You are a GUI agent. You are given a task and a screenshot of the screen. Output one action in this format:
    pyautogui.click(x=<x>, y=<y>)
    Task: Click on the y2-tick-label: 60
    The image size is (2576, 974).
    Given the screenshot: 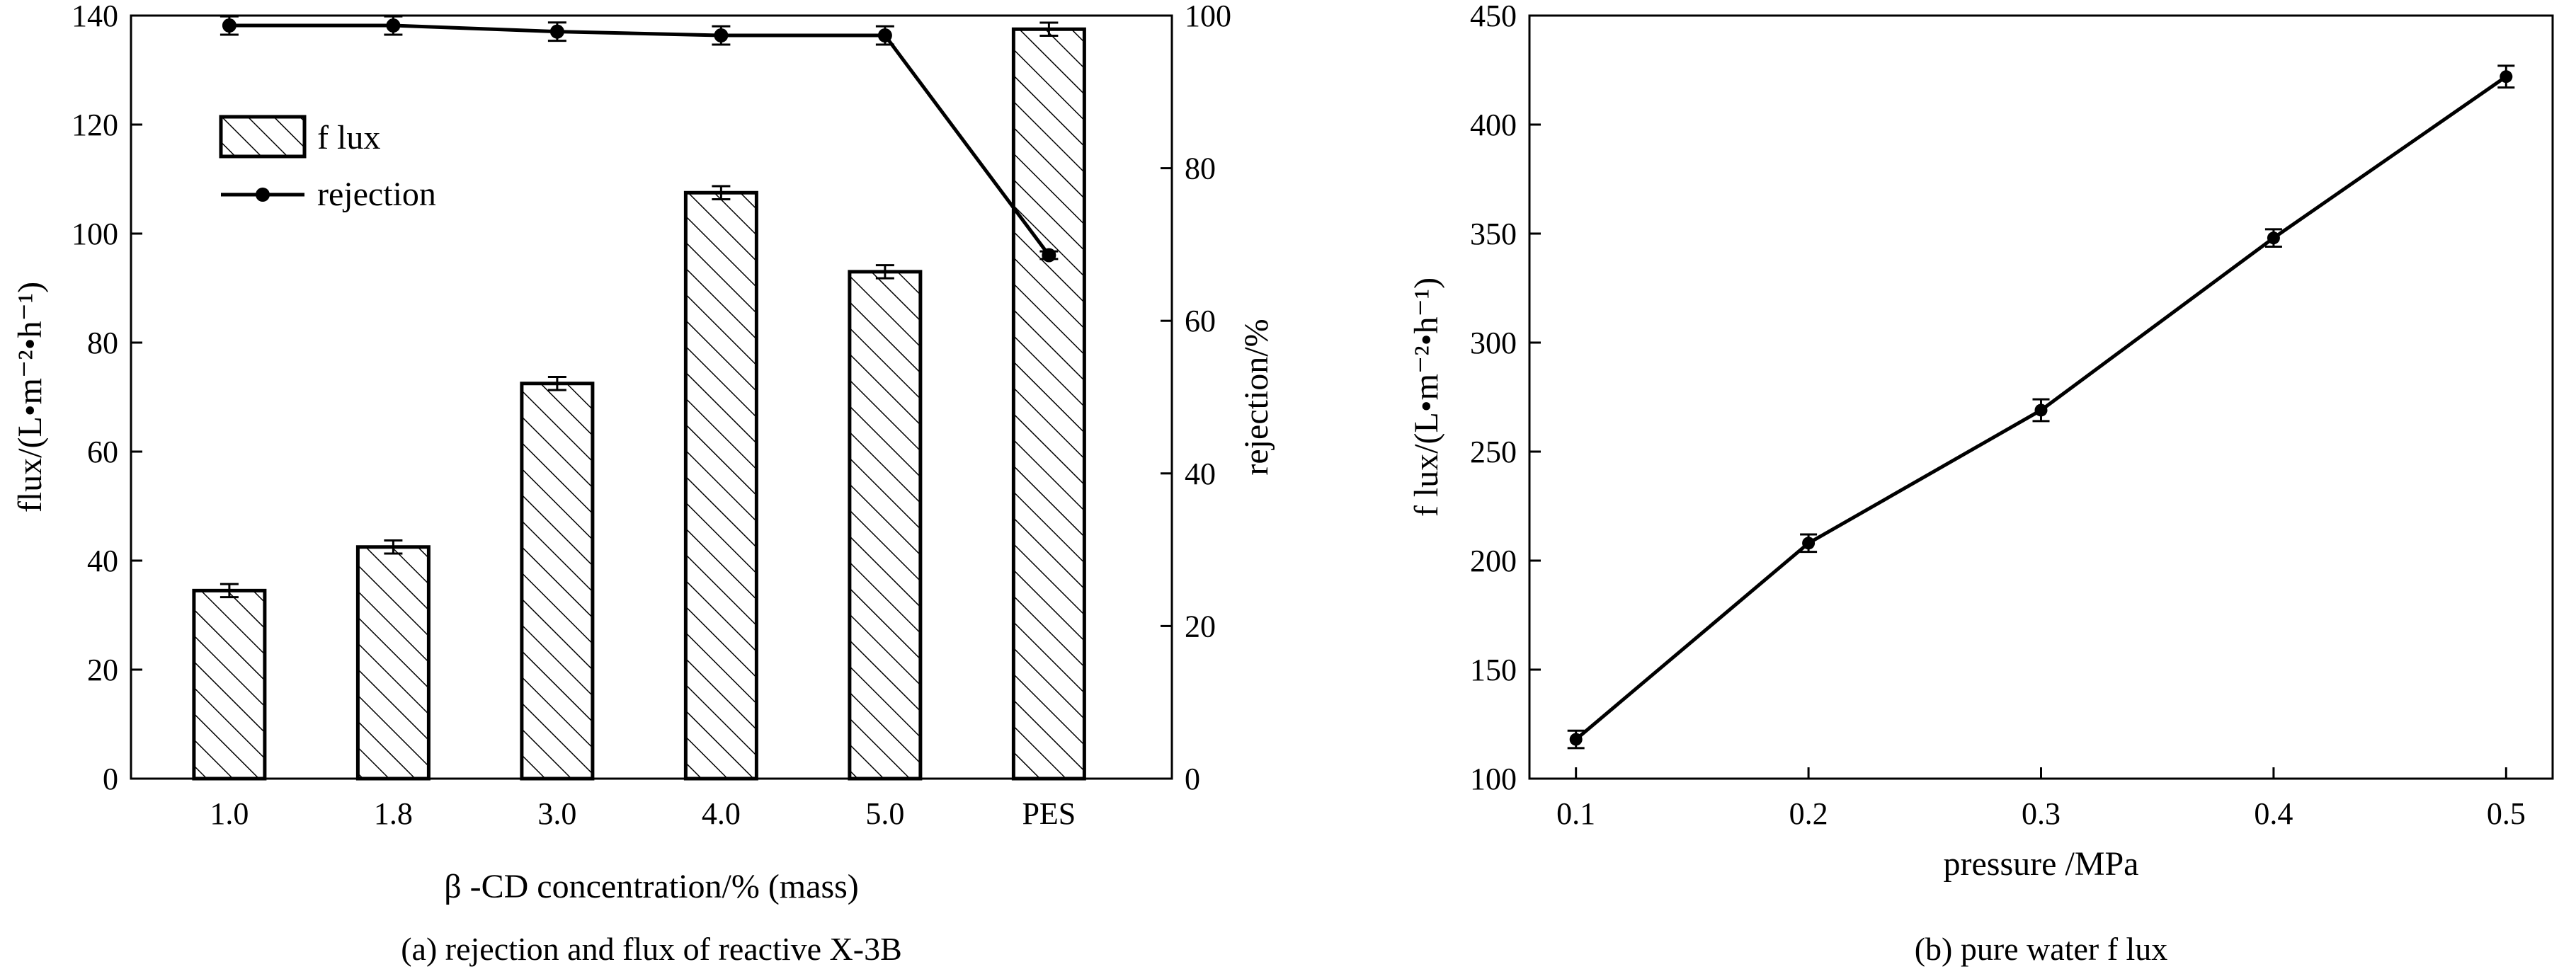 What is the action you would take?
    pyautogui.click(x=1200, y=321)
    